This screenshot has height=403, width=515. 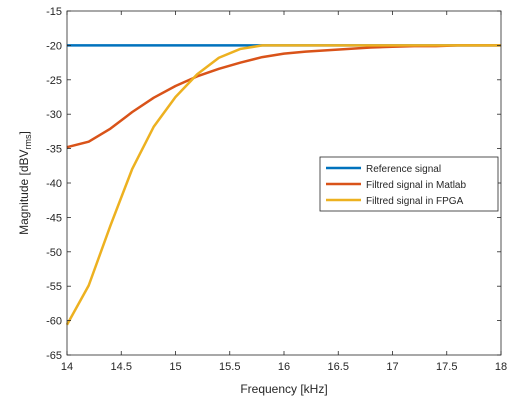 I want to click on x-axis-label: Frequency [kHz], so click(x=283, y=389).